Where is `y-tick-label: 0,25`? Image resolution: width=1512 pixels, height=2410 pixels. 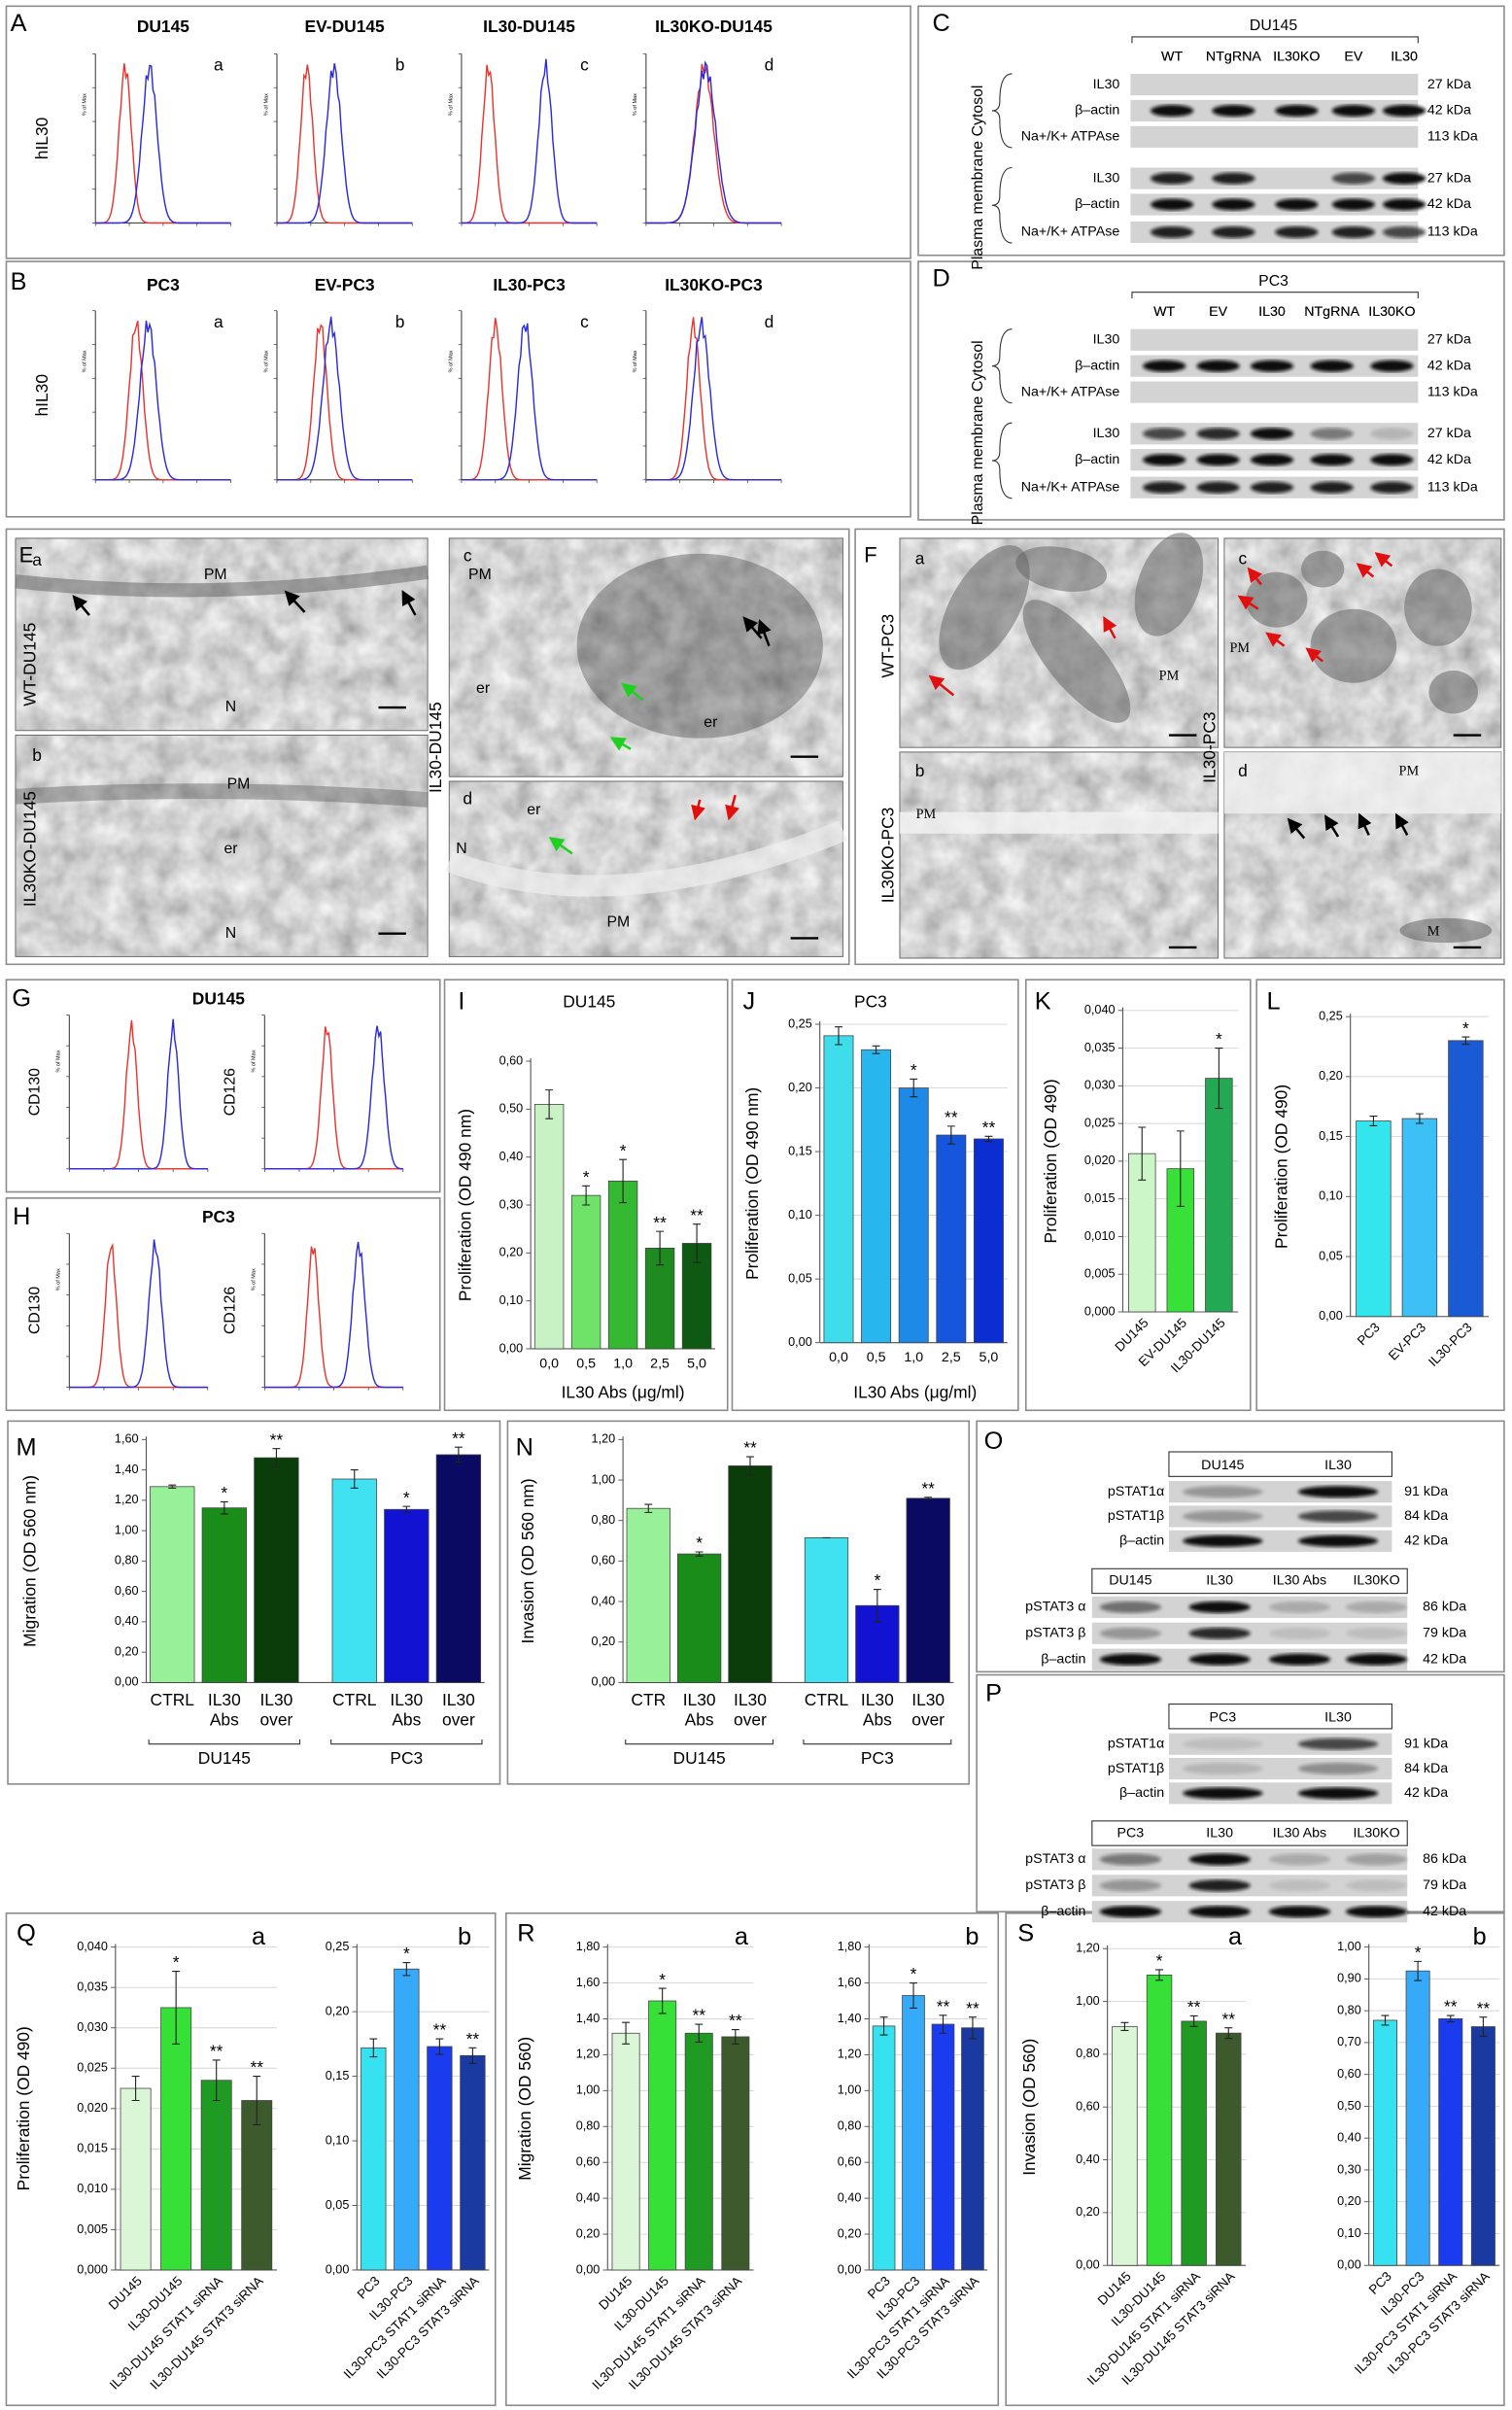 y-tick-label: 0,25 is located at coordinates (1331, 1015).